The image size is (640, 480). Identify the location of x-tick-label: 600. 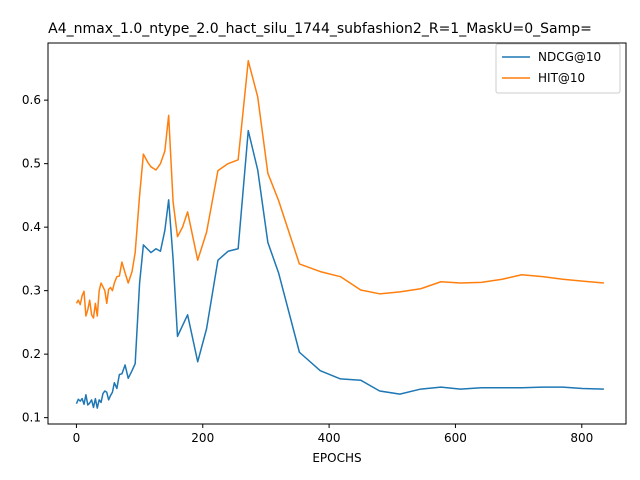
(455, 438).